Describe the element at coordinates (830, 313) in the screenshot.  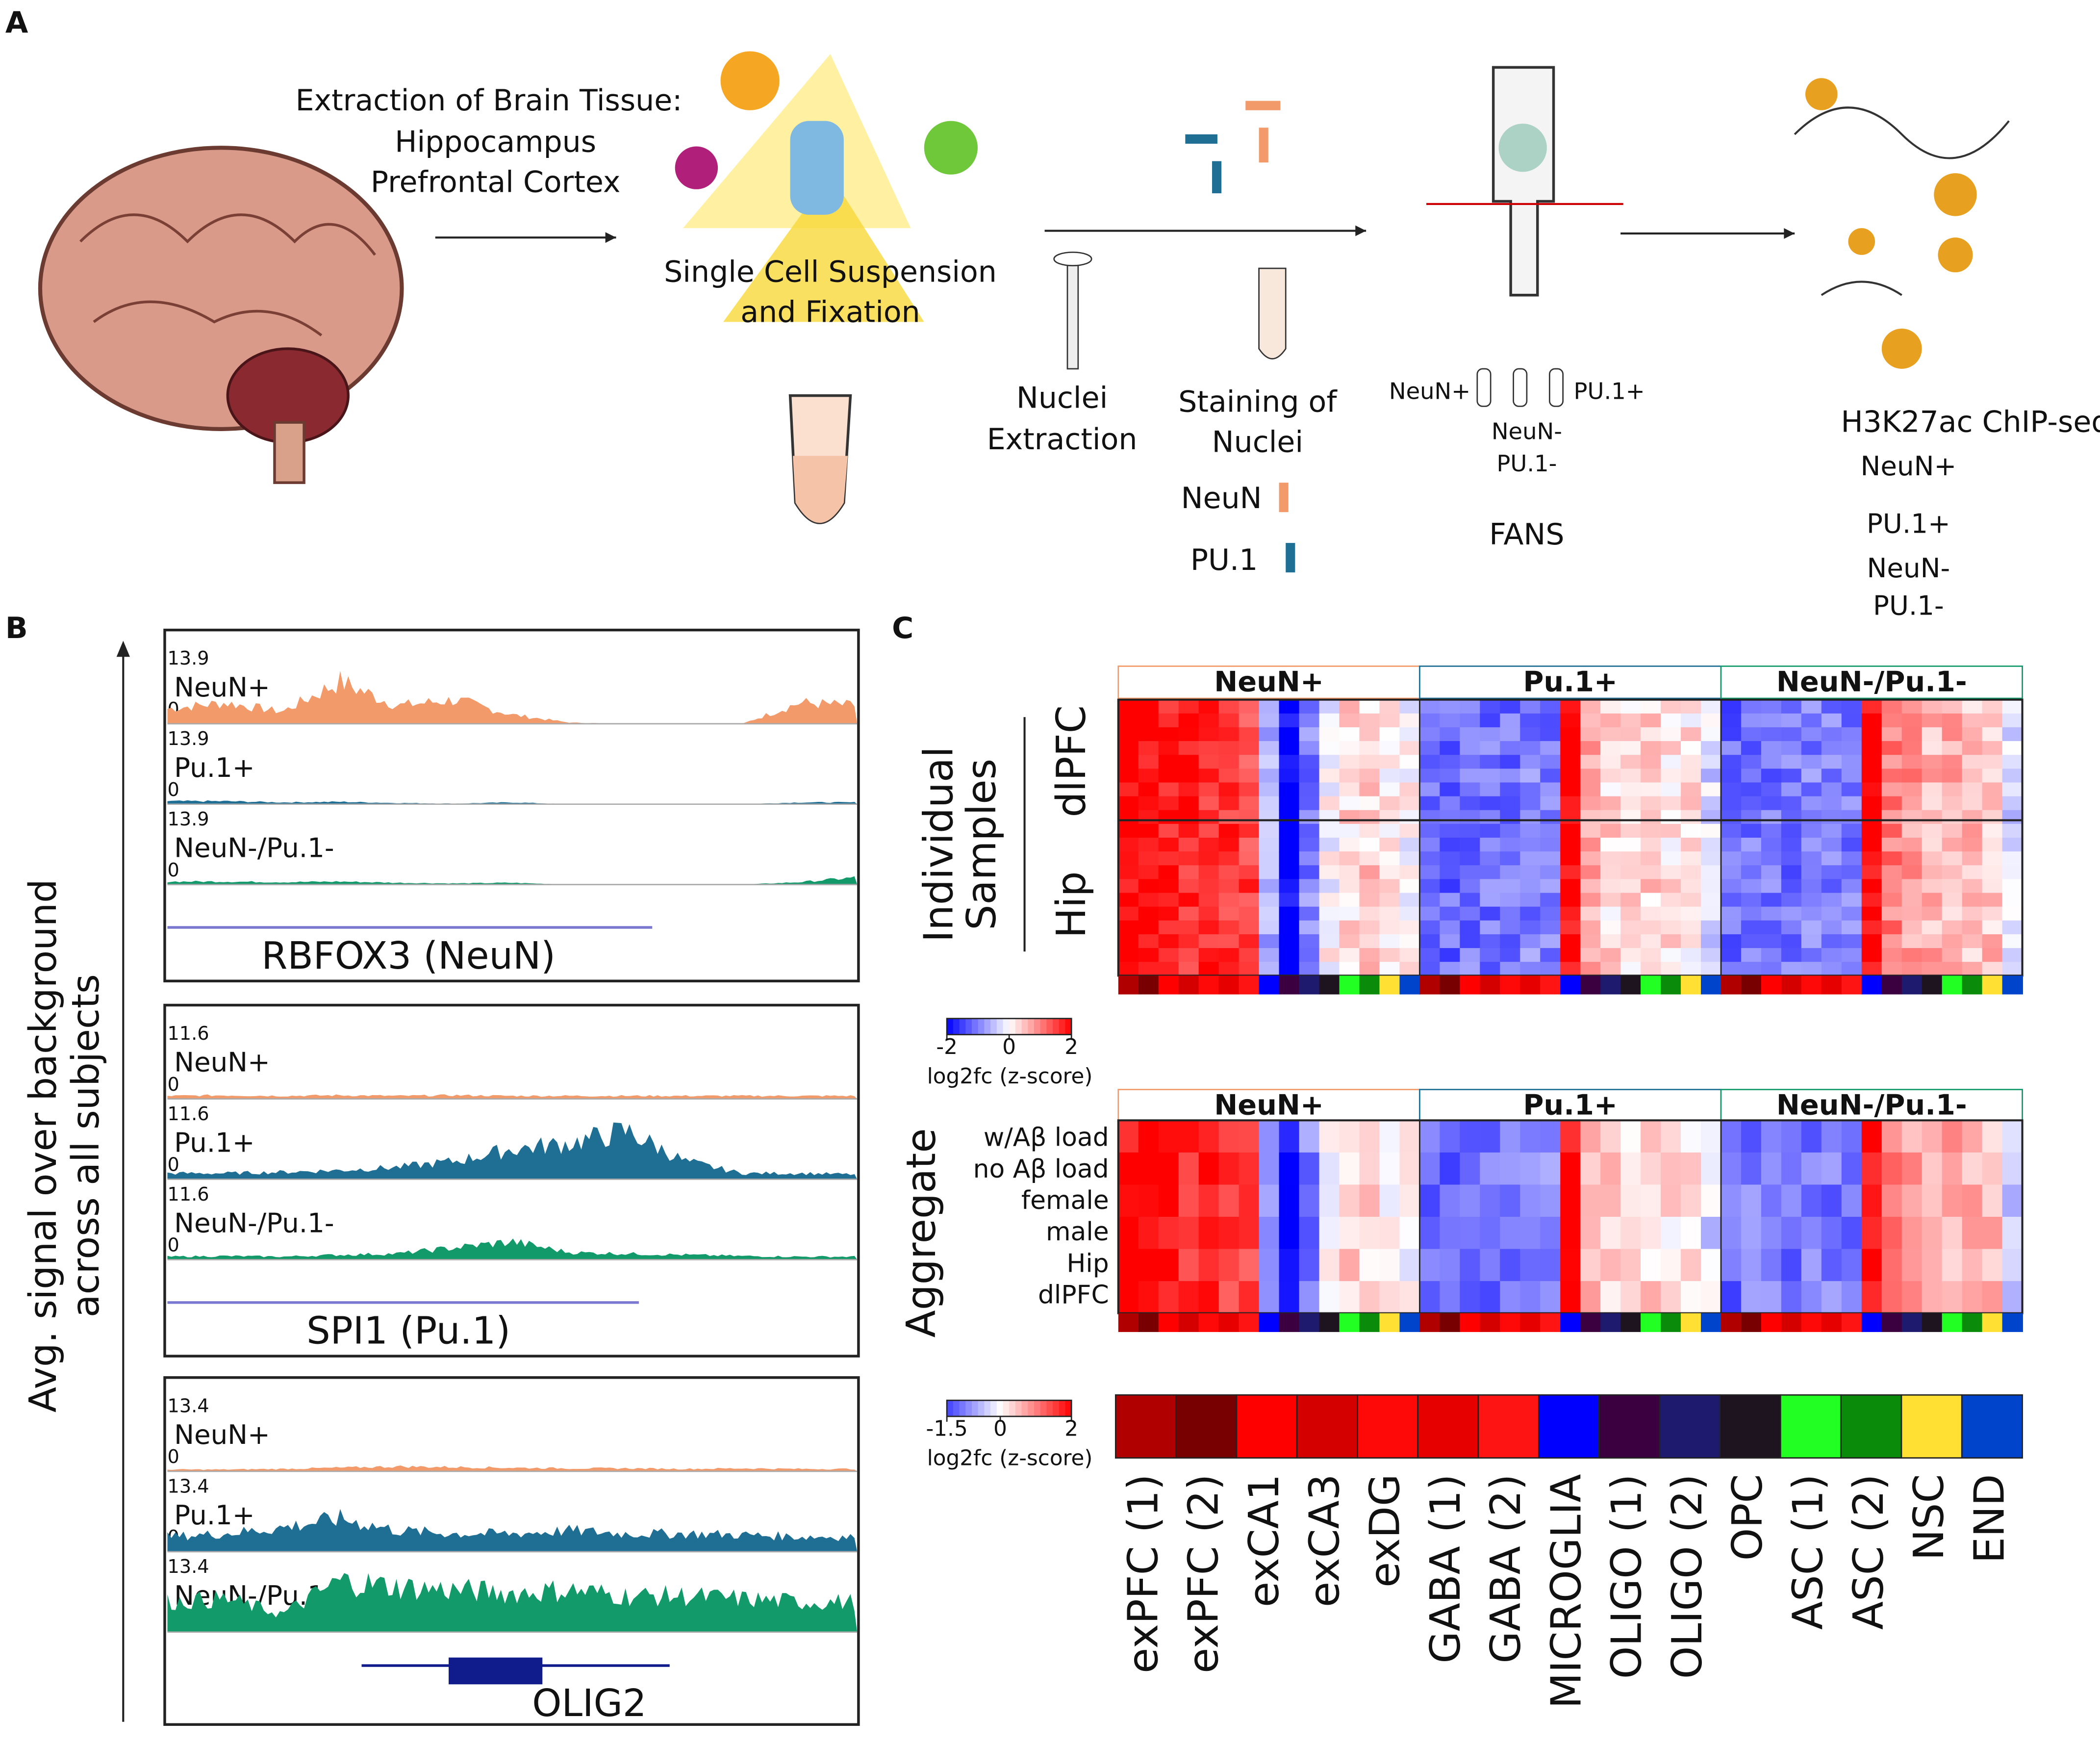
I see `step-text: and Fixation` at that location.